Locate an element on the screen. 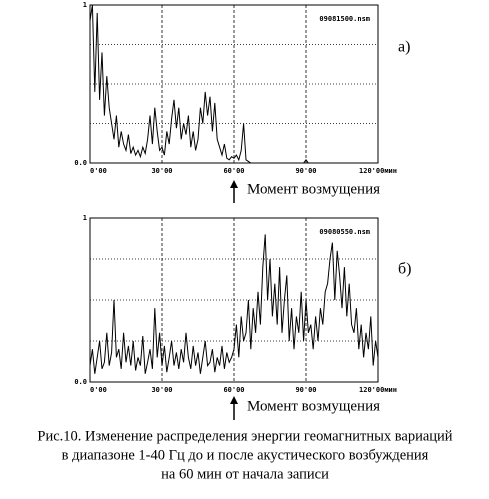 The height and width of the screenshot is (499, 489). caption-line: на 60 мин от начала записи is located at coordinates (245, 474).